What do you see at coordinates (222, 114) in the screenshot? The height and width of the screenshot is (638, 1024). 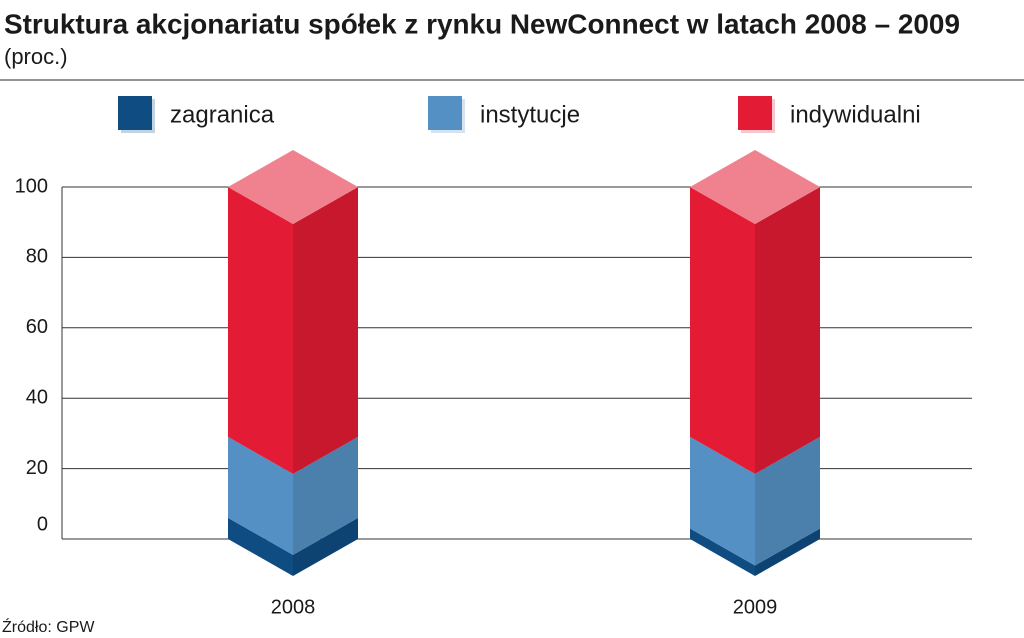 I see `legend-label: zagranica` at bounding box center [222, 114].